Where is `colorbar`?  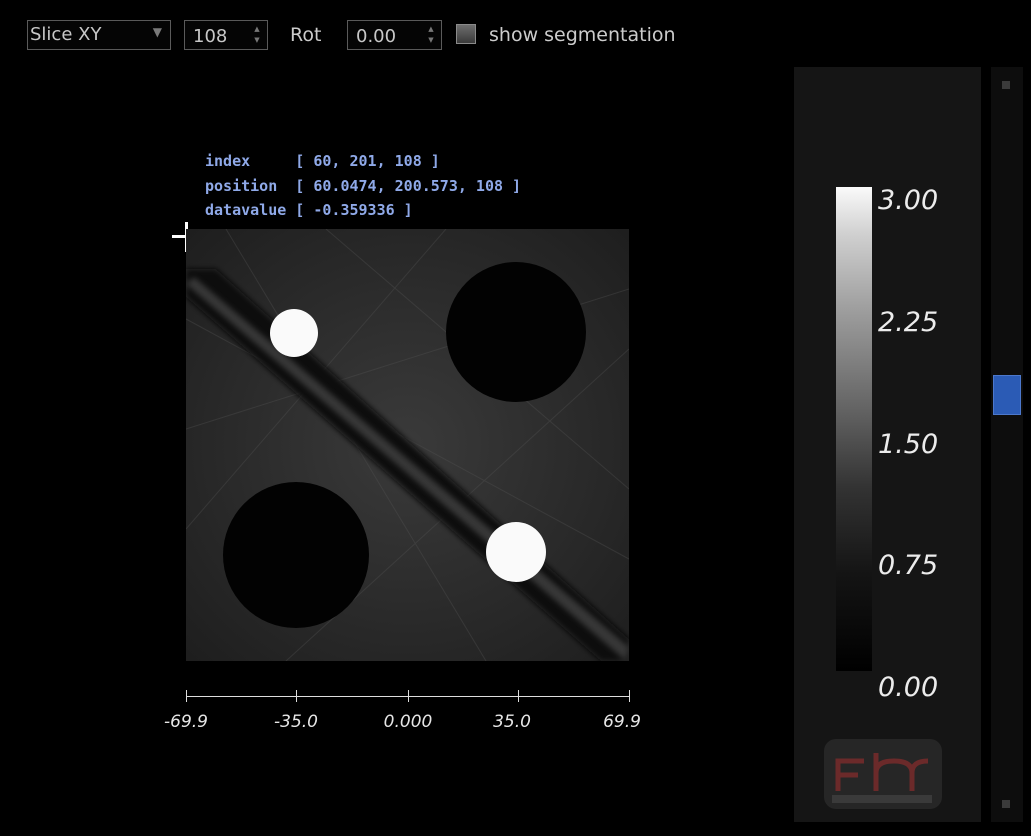 colorbar is located at coordinates (854, 429).